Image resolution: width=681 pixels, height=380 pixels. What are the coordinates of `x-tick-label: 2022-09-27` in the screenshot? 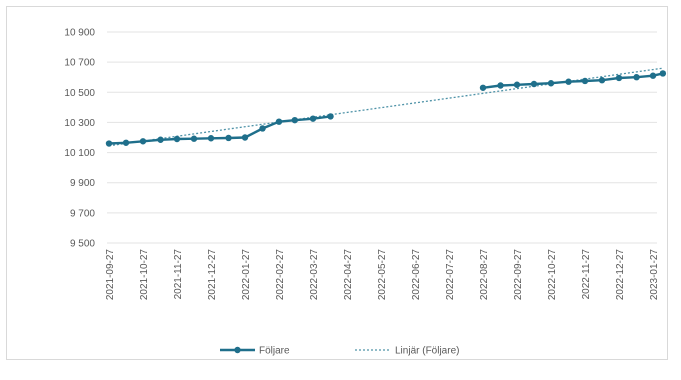 It's located at (518, 275).